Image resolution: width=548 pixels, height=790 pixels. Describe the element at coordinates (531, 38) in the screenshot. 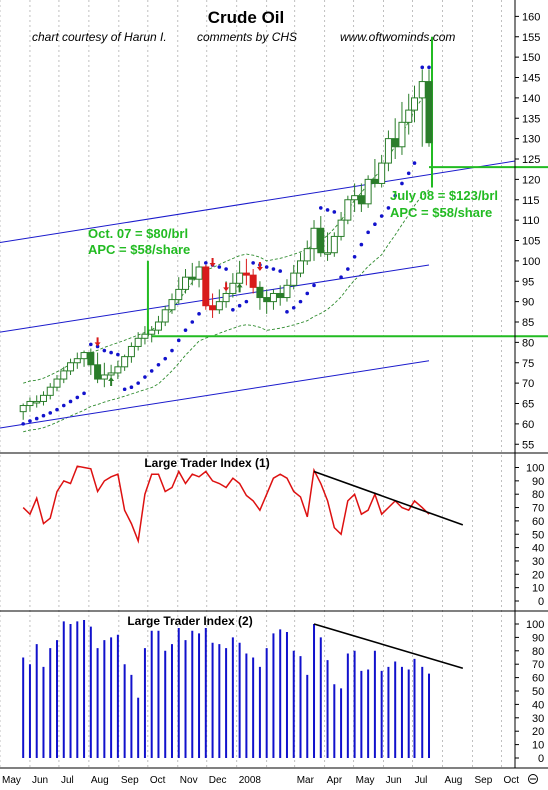

I see `price-tick-label: 155` at that location.